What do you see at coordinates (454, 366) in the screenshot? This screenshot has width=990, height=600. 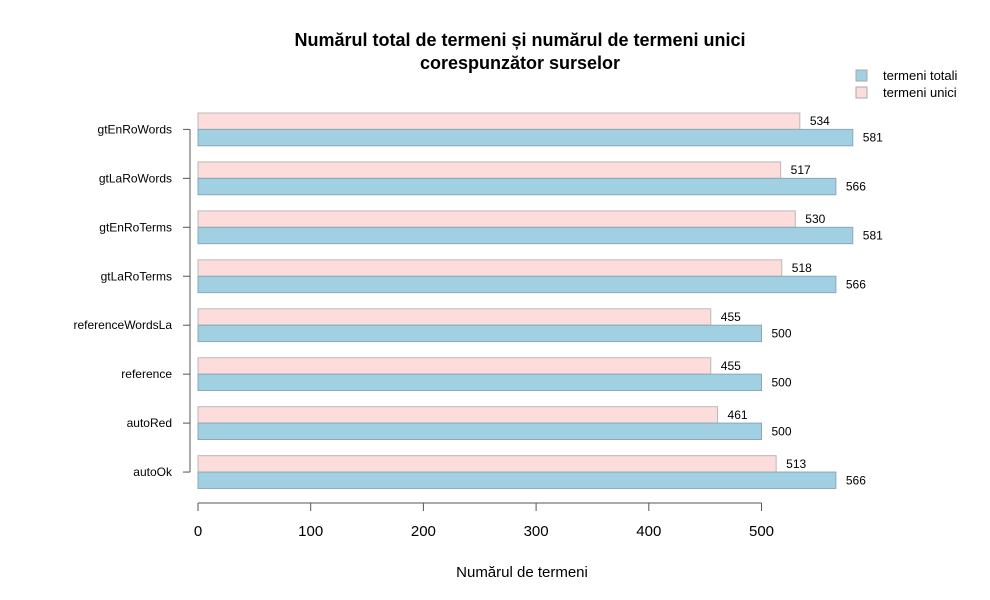 I see `bar-termeni-unici-reference` at bounding box center [454, 366].